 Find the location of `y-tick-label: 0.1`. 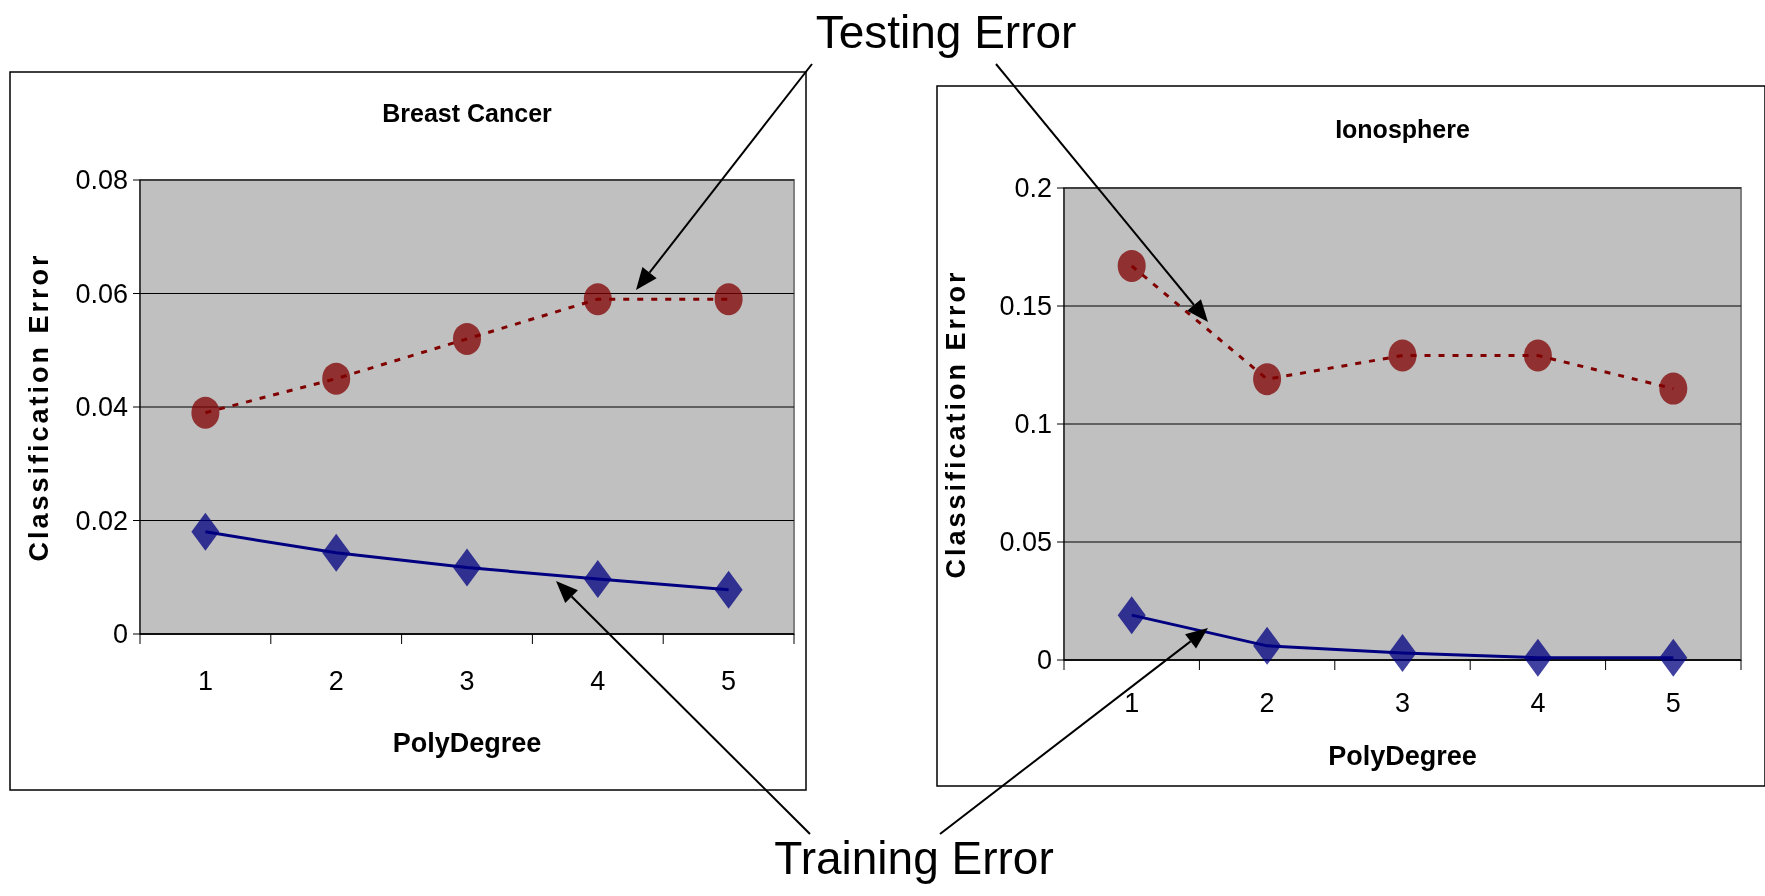

y-tick-label: 0.1 is located at coordinates (1033, 424).